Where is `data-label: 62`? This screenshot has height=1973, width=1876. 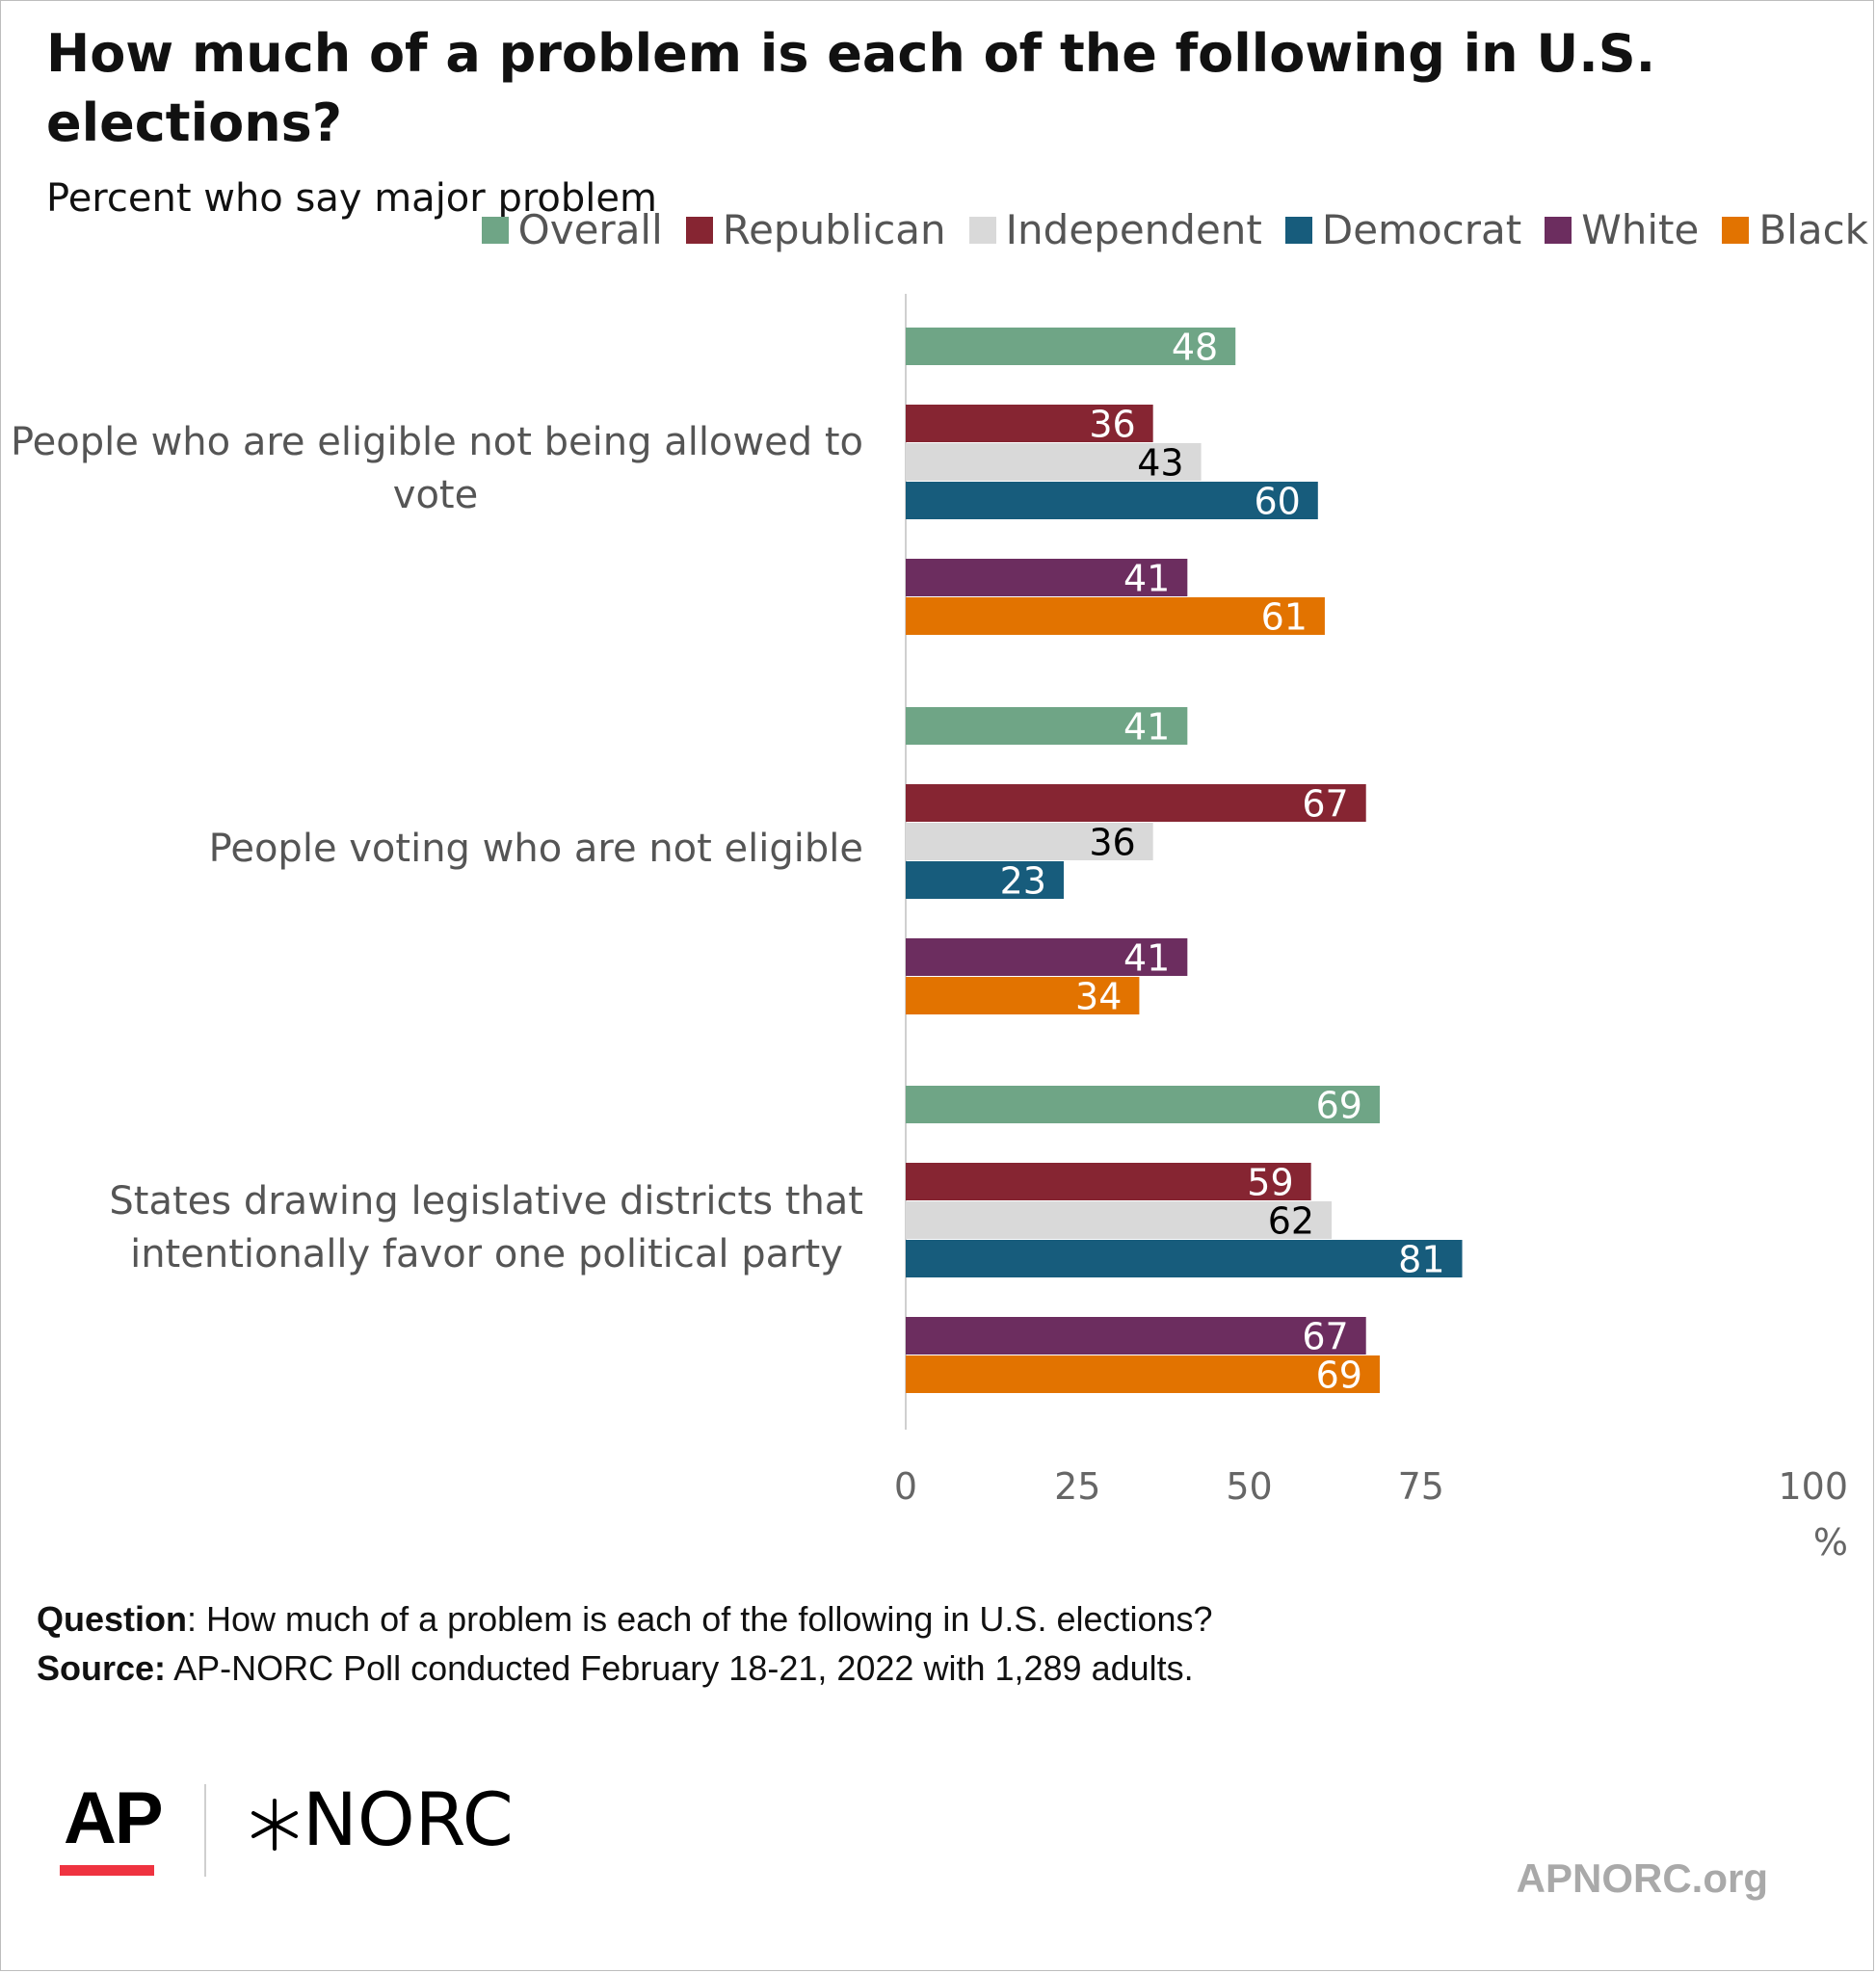 data-label: 62 is located at coordinates (1291, 1221).